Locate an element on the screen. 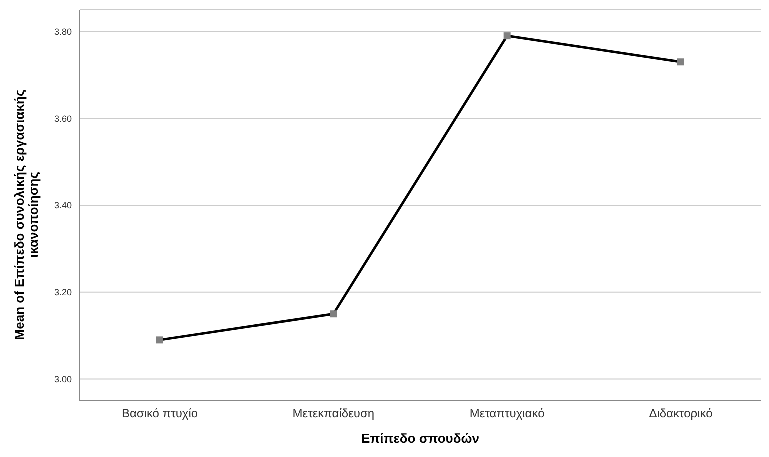  x-tick-label: Διδακτορικό is located at coordinates (681, 413).